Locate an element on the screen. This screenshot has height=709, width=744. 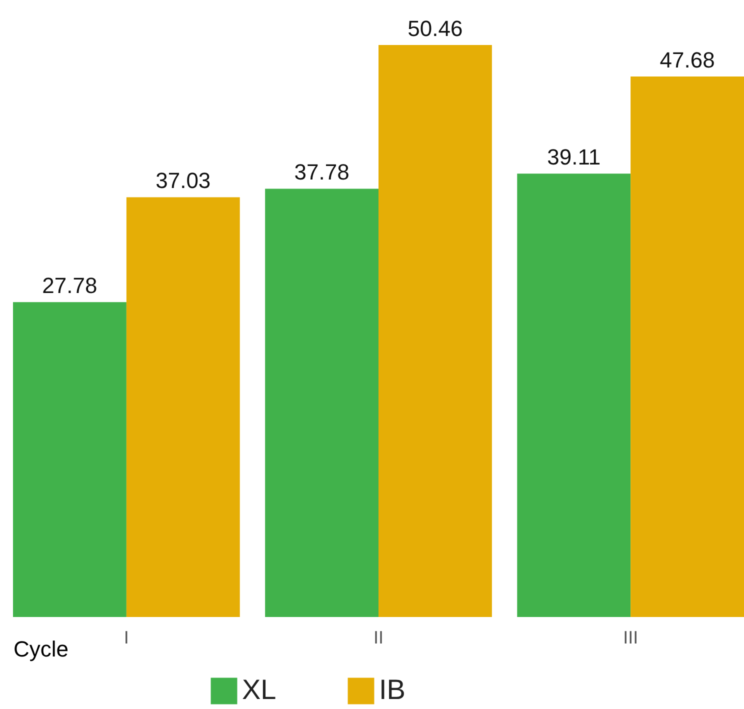
legend-label: IB is located at coordinates (392, 689).